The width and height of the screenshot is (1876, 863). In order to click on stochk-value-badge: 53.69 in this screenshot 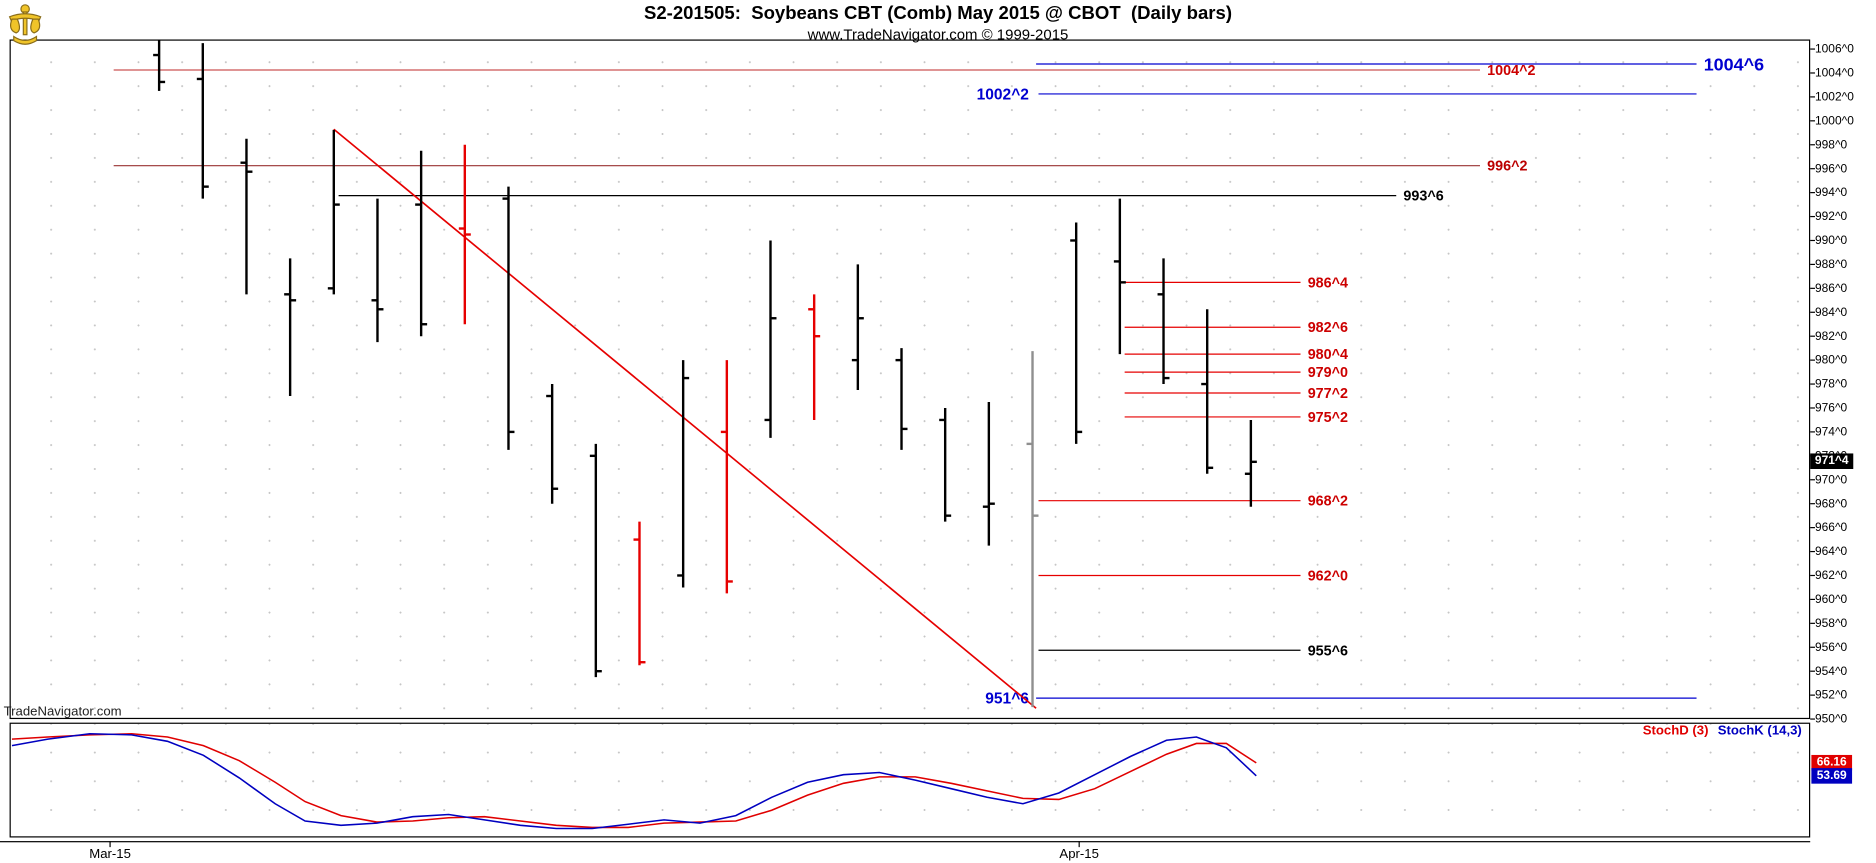, I will do `click(1832, 776)`.